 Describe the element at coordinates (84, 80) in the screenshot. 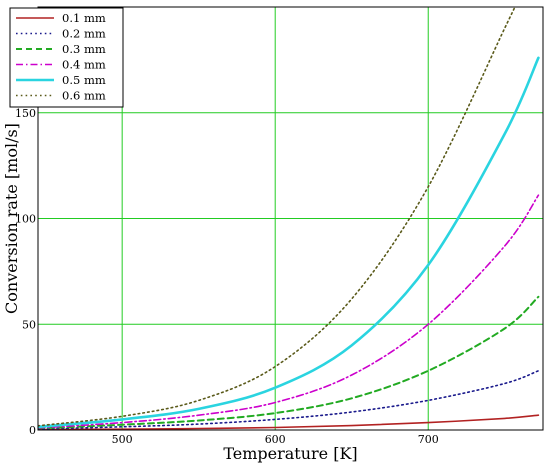

I see `legend-label: 0.5 mm` at that location.